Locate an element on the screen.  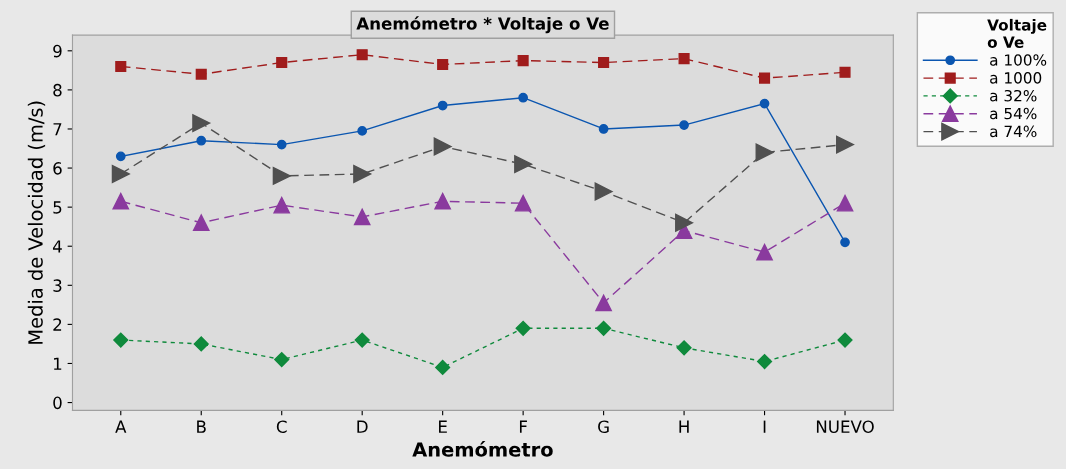
legend-label: a 32% is located at coordinates (1013, 95).